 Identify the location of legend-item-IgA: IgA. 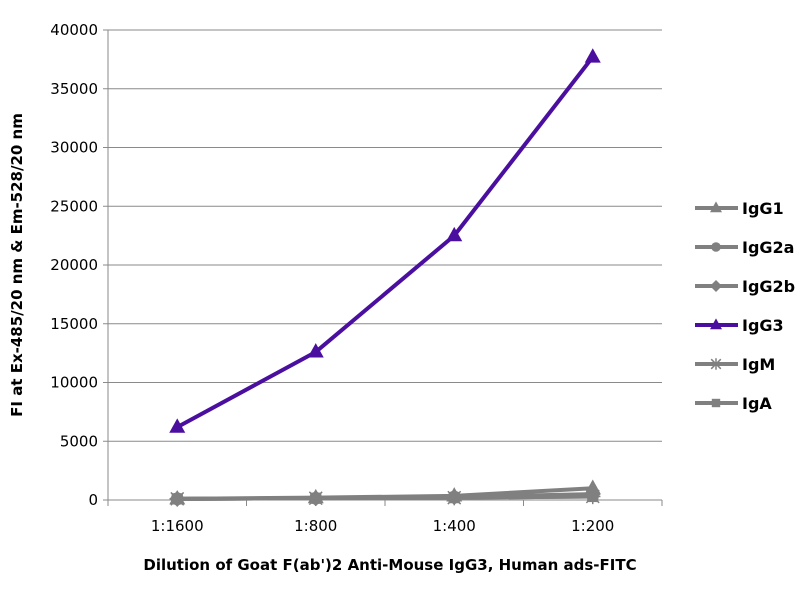
(733, 403).